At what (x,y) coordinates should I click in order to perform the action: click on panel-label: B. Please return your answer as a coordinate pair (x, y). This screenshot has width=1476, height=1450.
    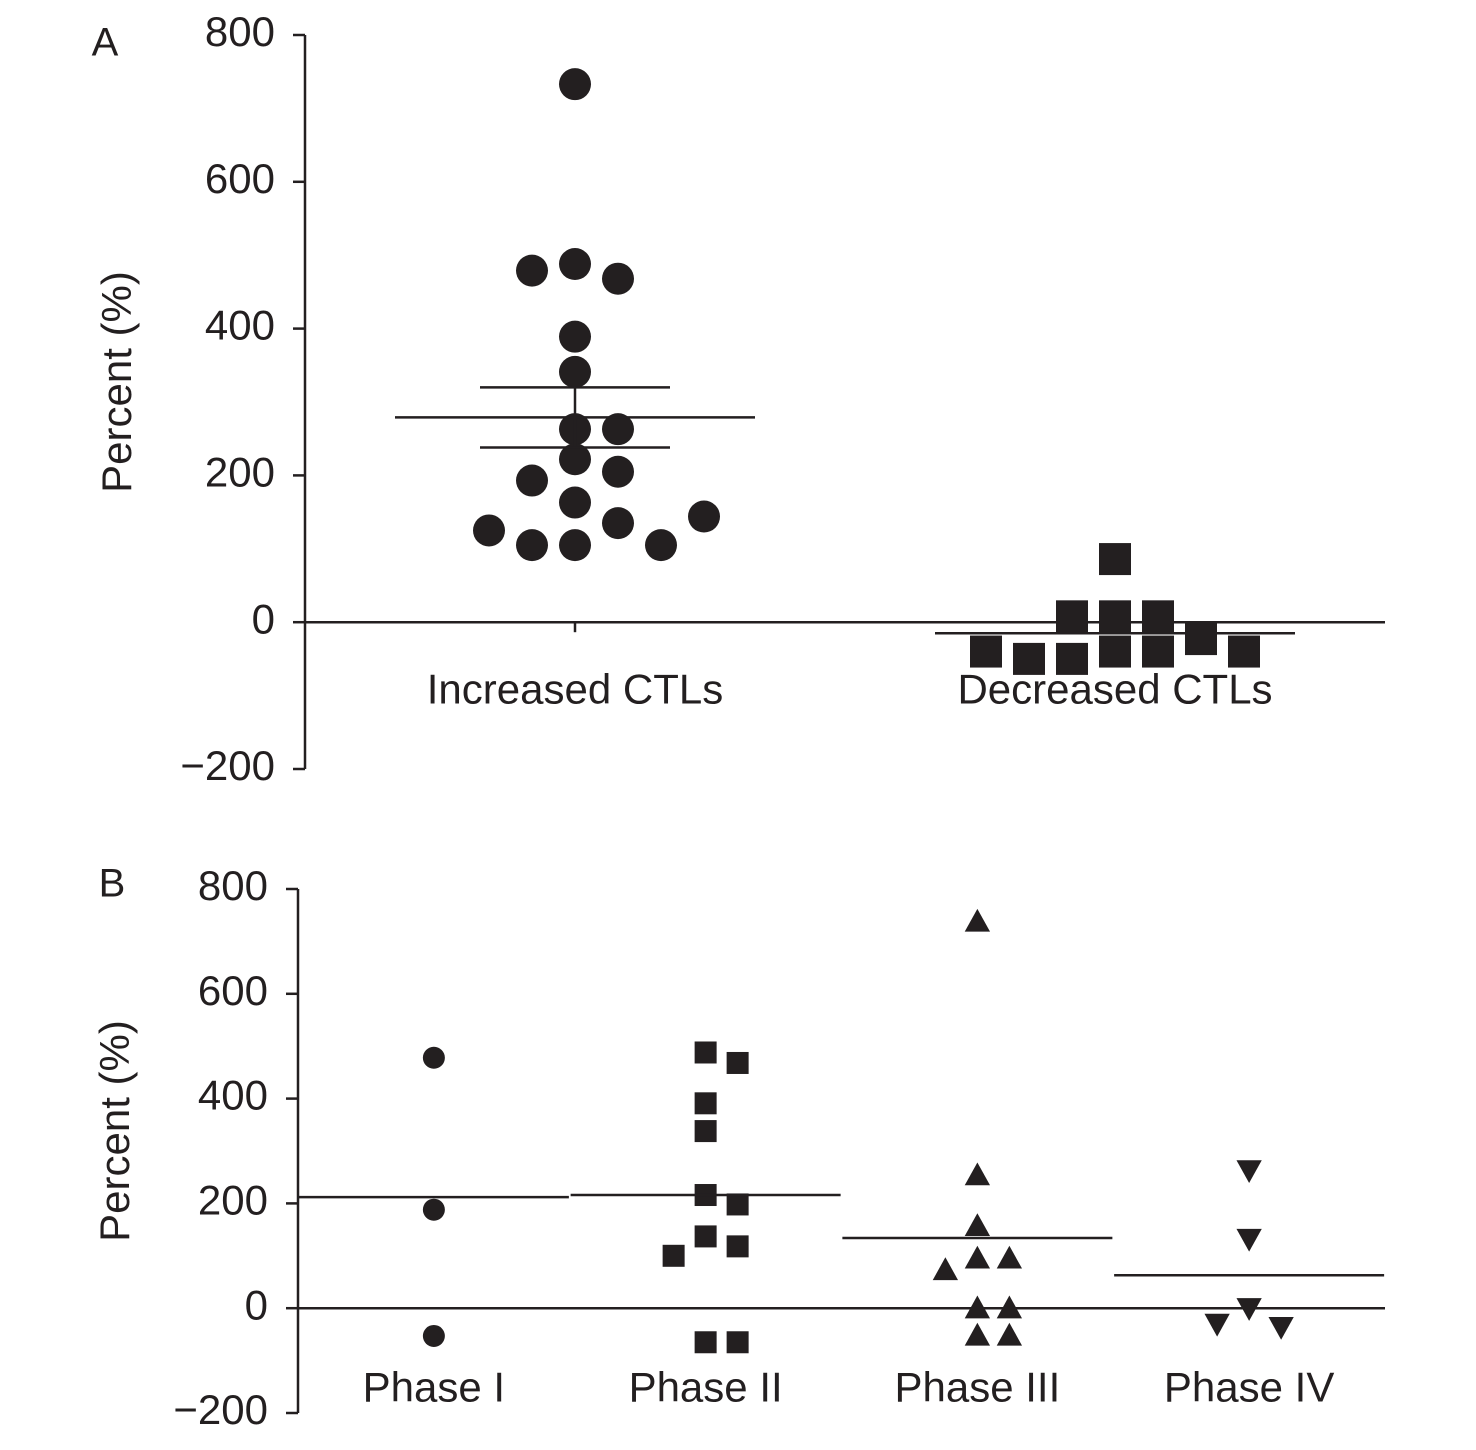
    Looking at the image, I should click on (112, 884).